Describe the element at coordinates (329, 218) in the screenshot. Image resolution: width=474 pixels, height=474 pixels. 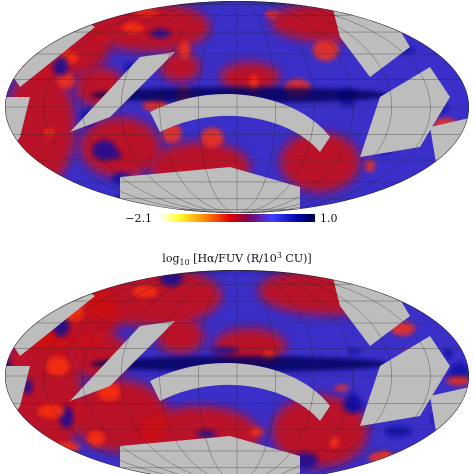
I see `colorbar-max-label: 1.0` at that location.